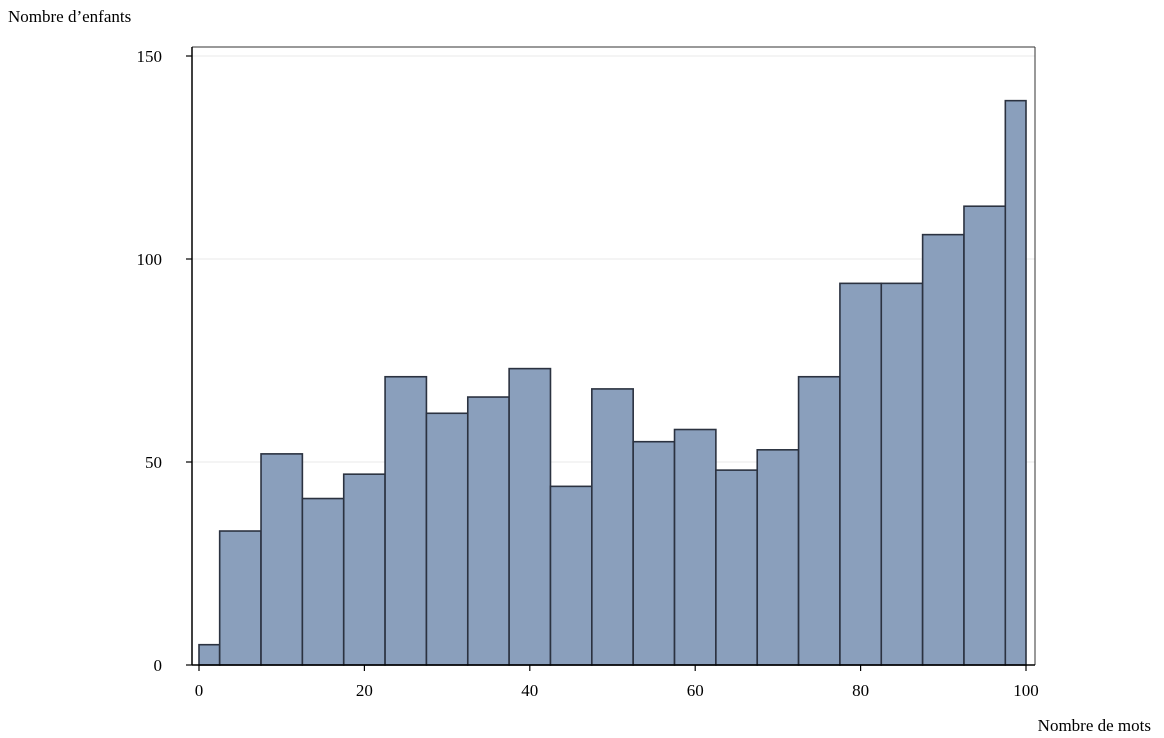 This screenshot has height=738, width=1164. What do you see at coordinates (69, 16) in the screenshot?
I see `y-axis-title: Nombre d’enfants` at bounding box center [69, 16].